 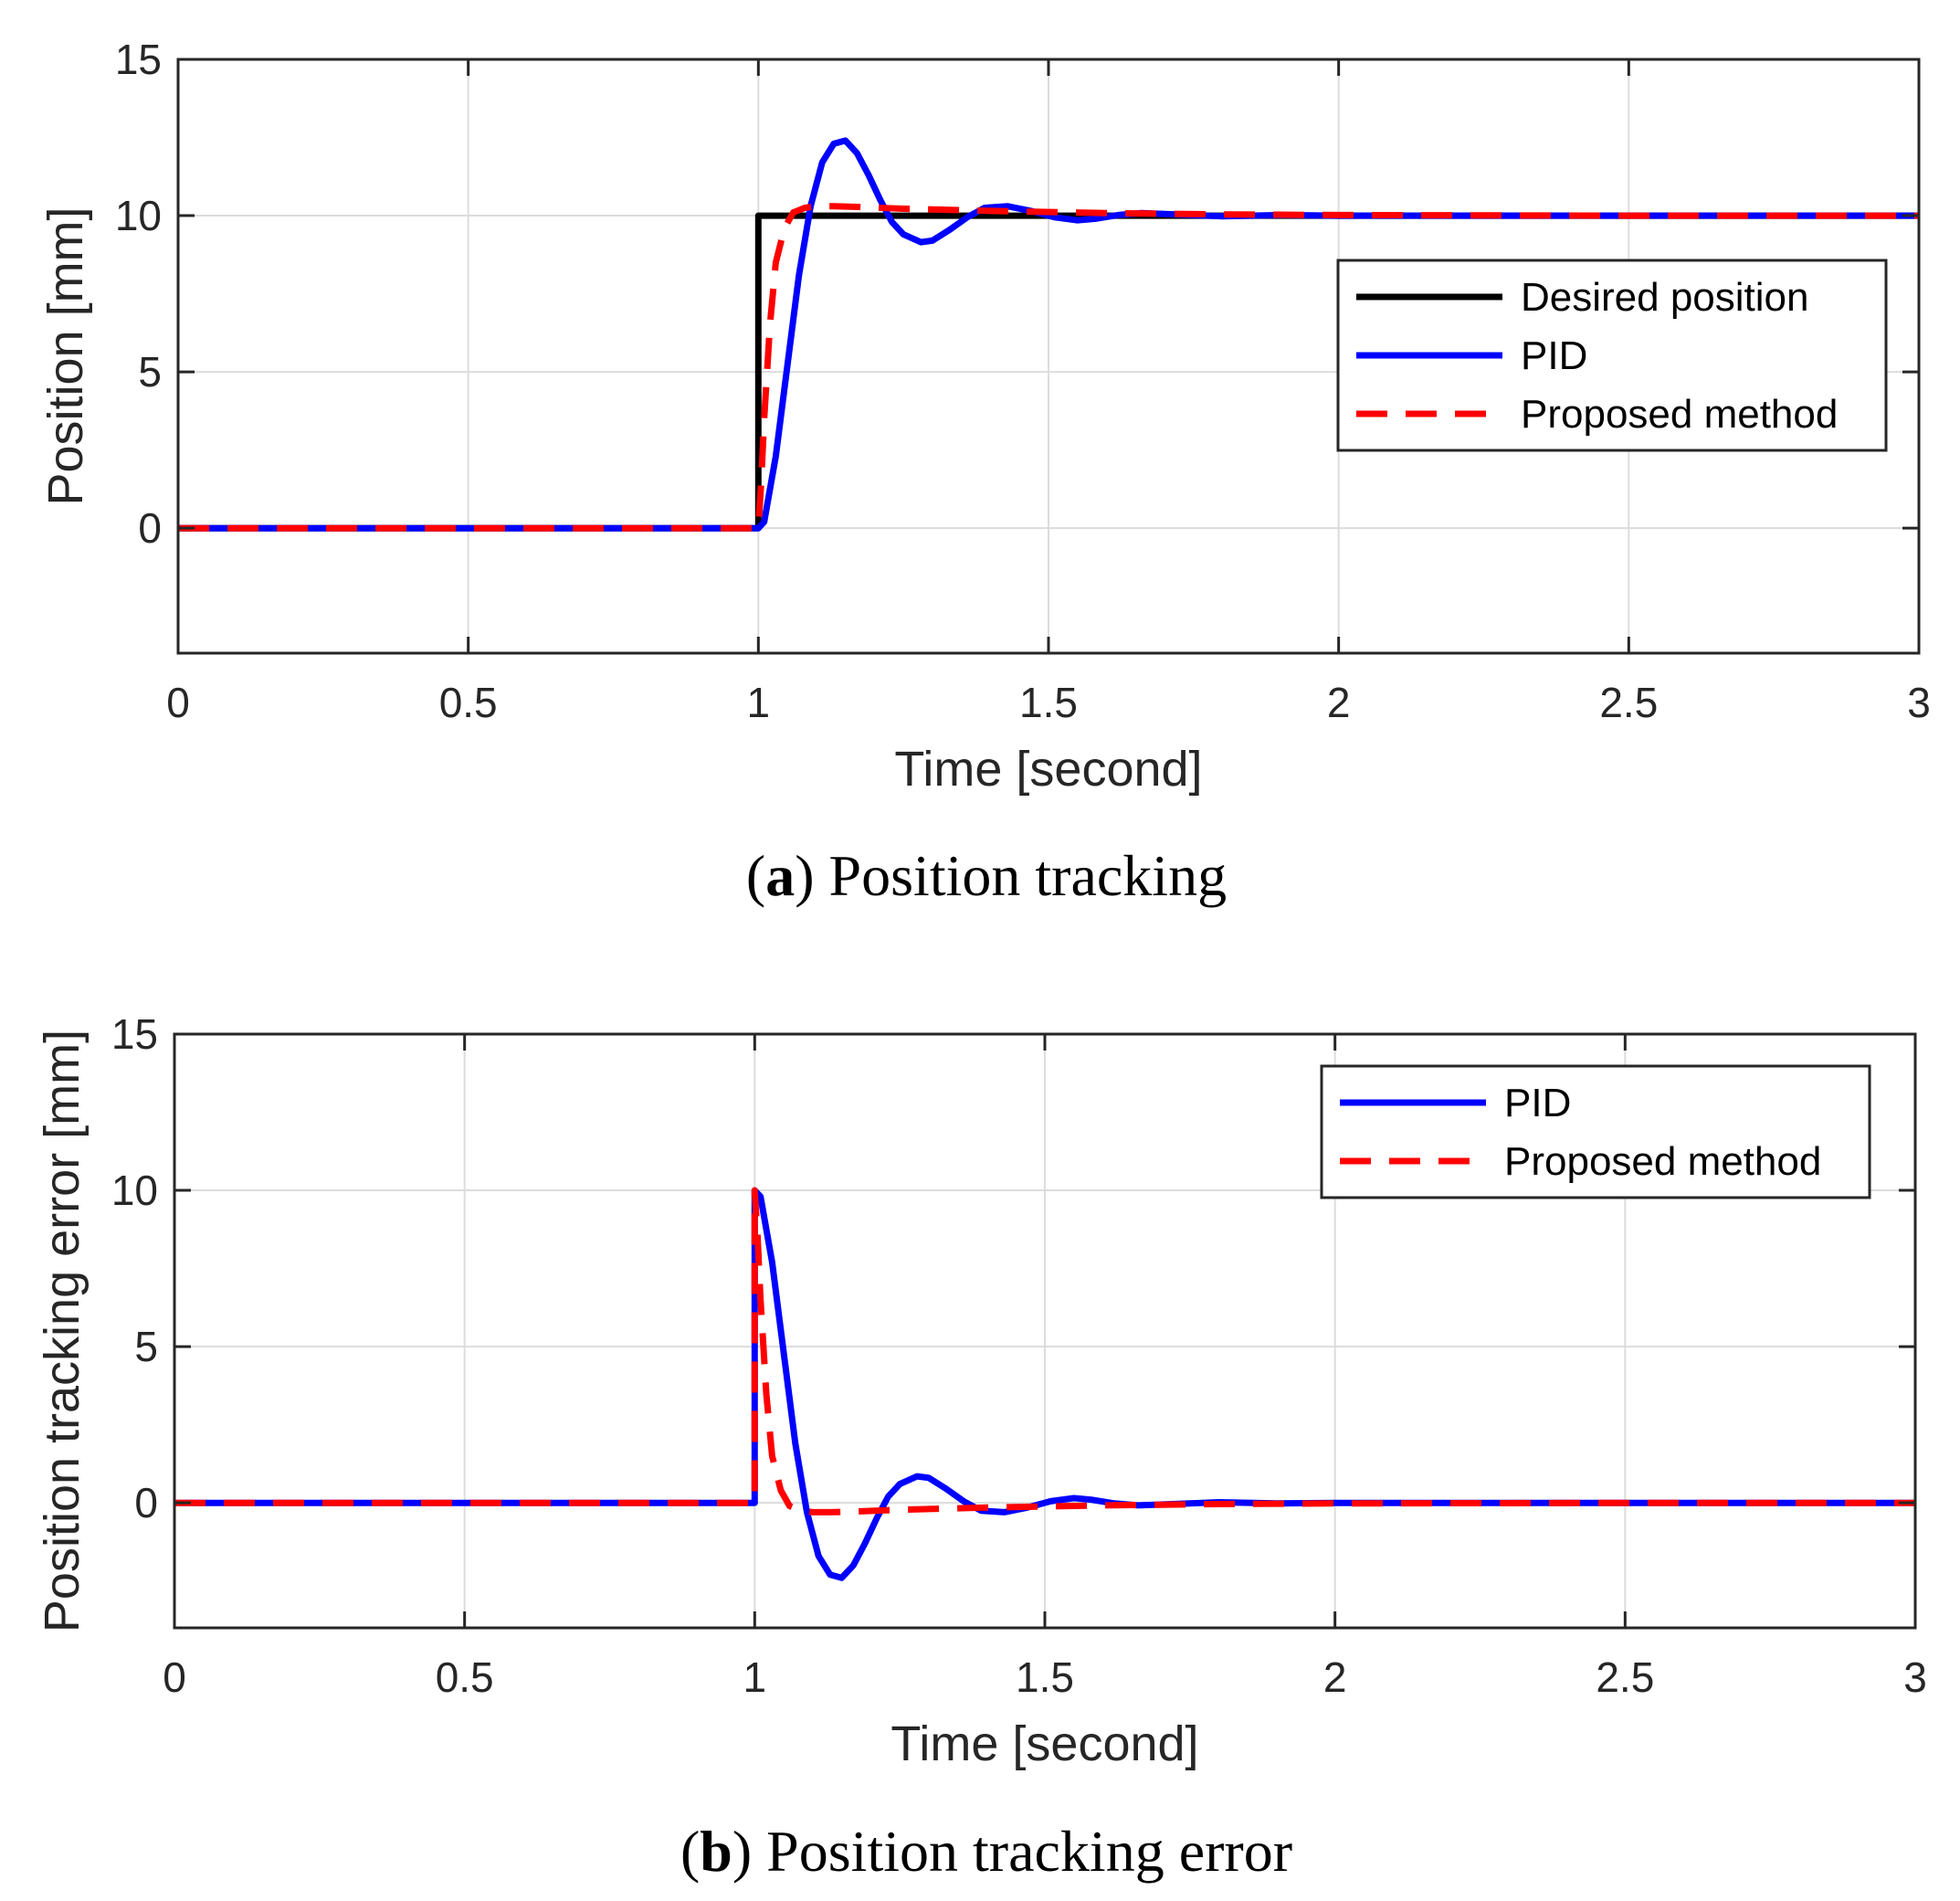 I want to click on caption-text: Position tracking, so click(x=1028, y=875).